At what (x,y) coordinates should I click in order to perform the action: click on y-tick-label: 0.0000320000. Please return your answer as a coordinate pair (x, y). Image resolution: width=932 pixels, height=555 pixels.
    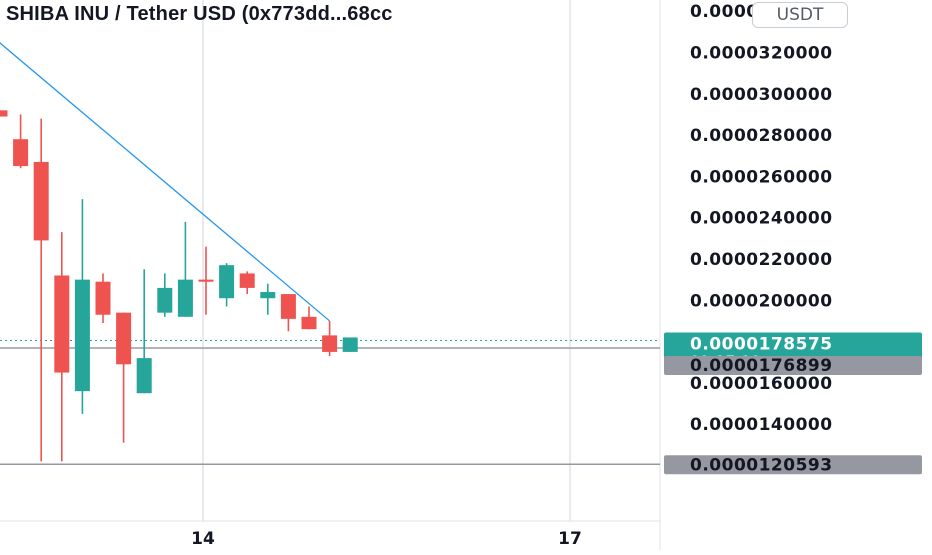
    Looking at the image, I should click on (761, 53).